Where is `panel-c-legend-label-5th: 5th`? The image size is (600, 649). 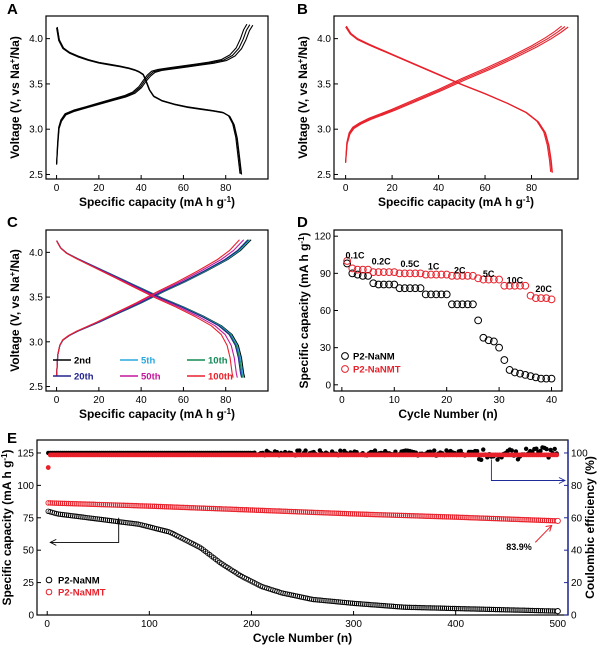 panel-c-legend-label-5th: 5th is located at coordinates (148, 361).